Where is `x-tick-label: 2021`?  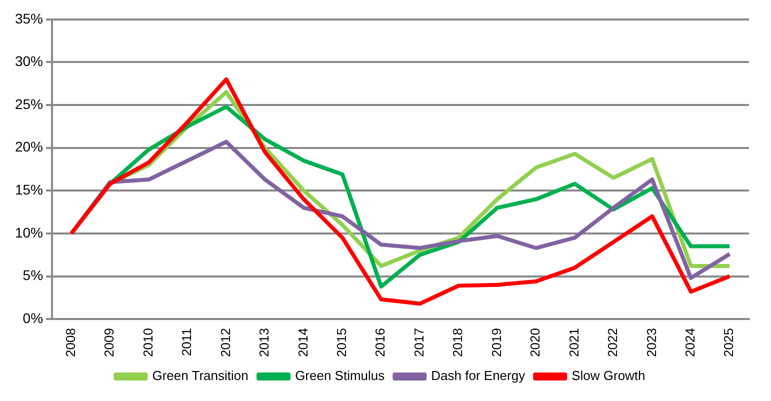
x-tick-label: 2021 is located at coordinates (574, 342).